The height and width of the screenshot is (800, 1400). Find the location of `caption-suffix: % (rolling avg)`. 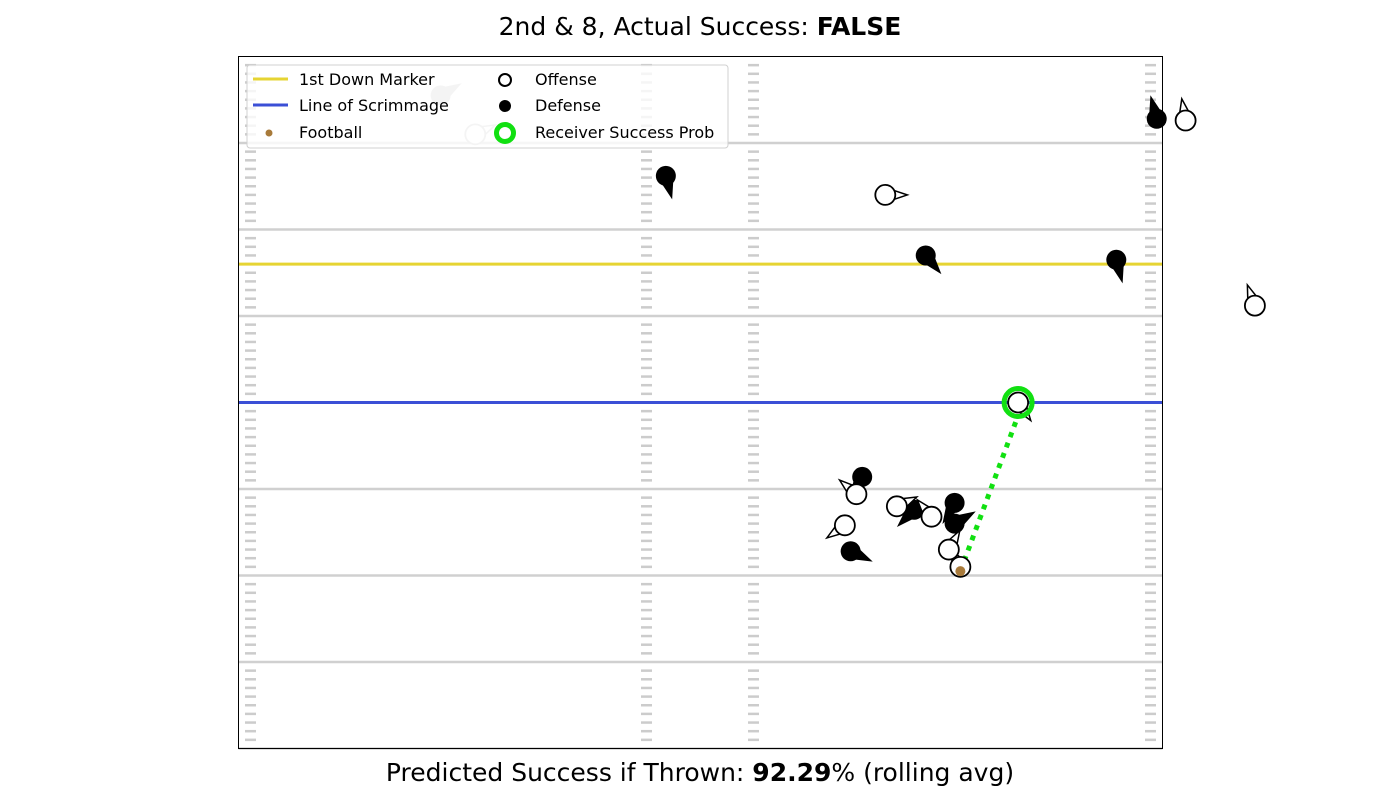

caption-suffix: % (rolling avg) is located at coordinates (923, 772).